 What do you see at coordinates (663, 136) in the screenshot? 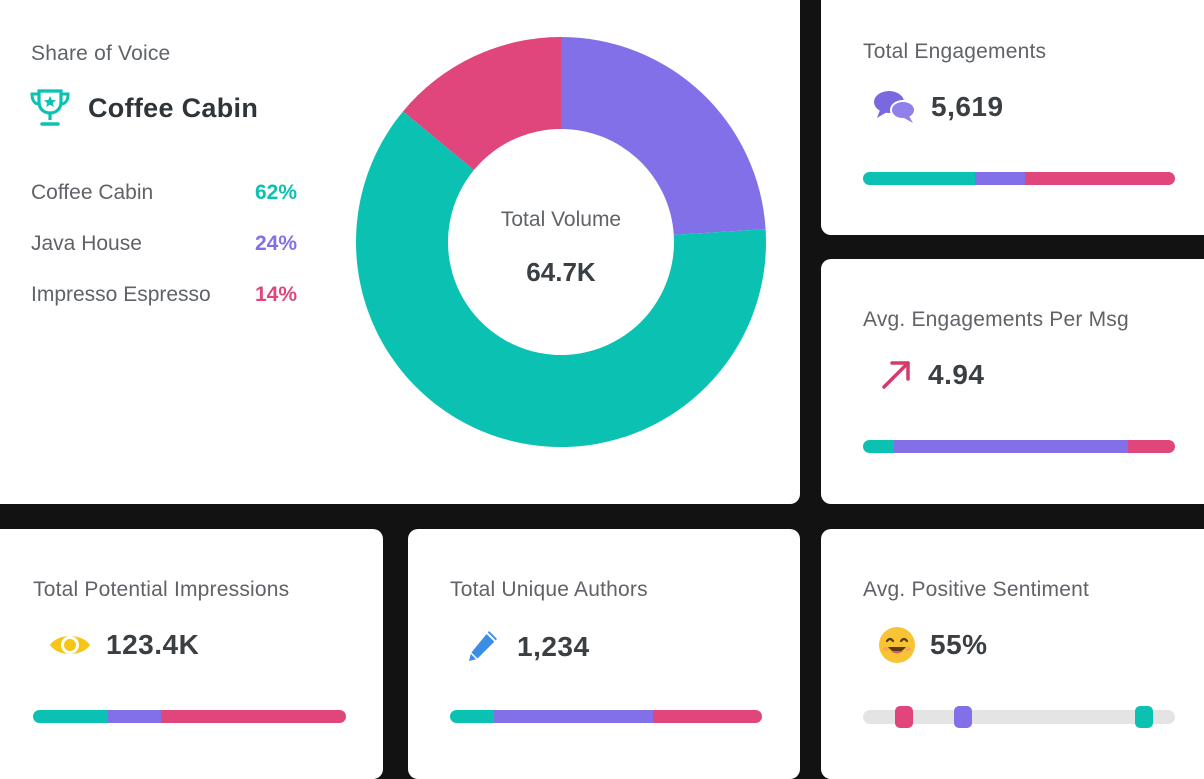
I see `donut-slice-java-house` at bounding box center [663, 136].